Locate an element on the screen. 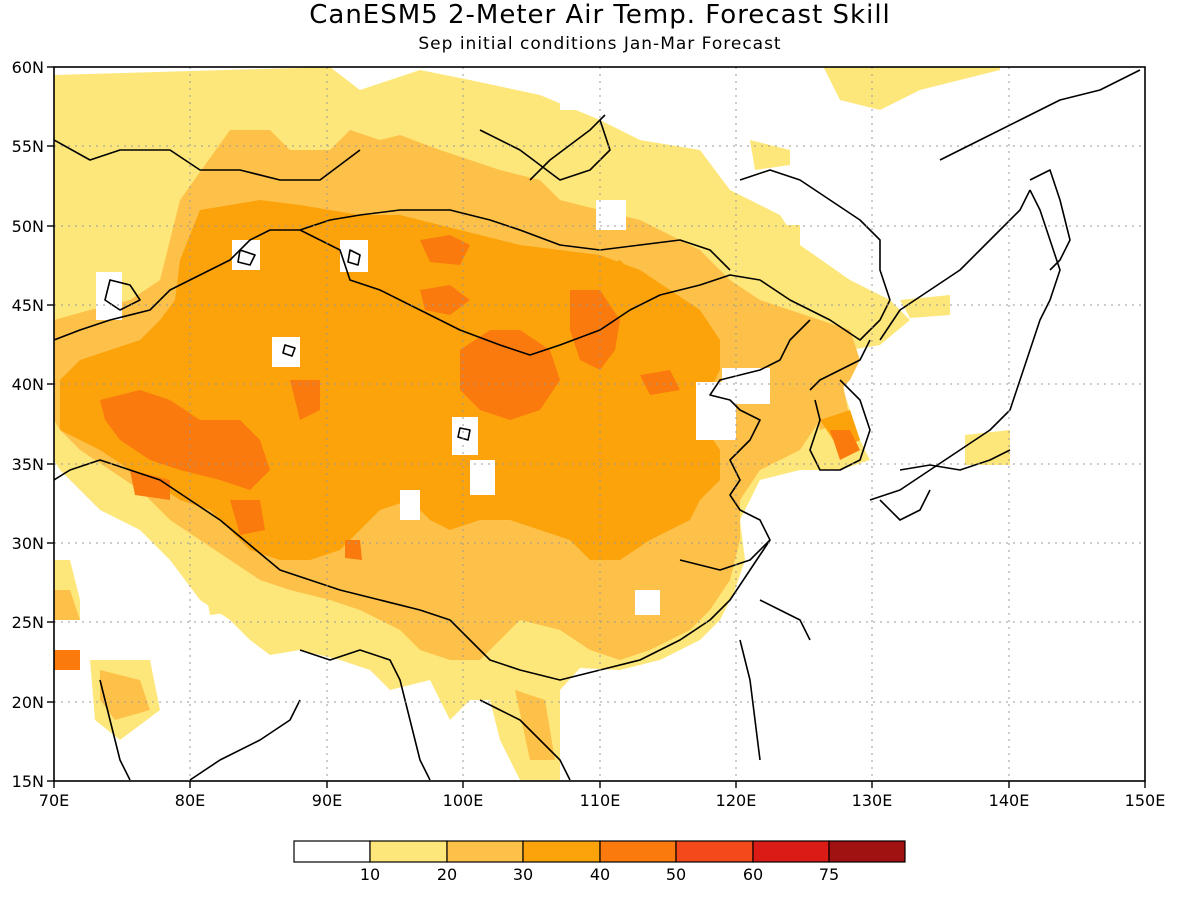 The height and width of the screenshot is (900, 1200). lon-tick-label: 100E is located at coordinates (463, 800).